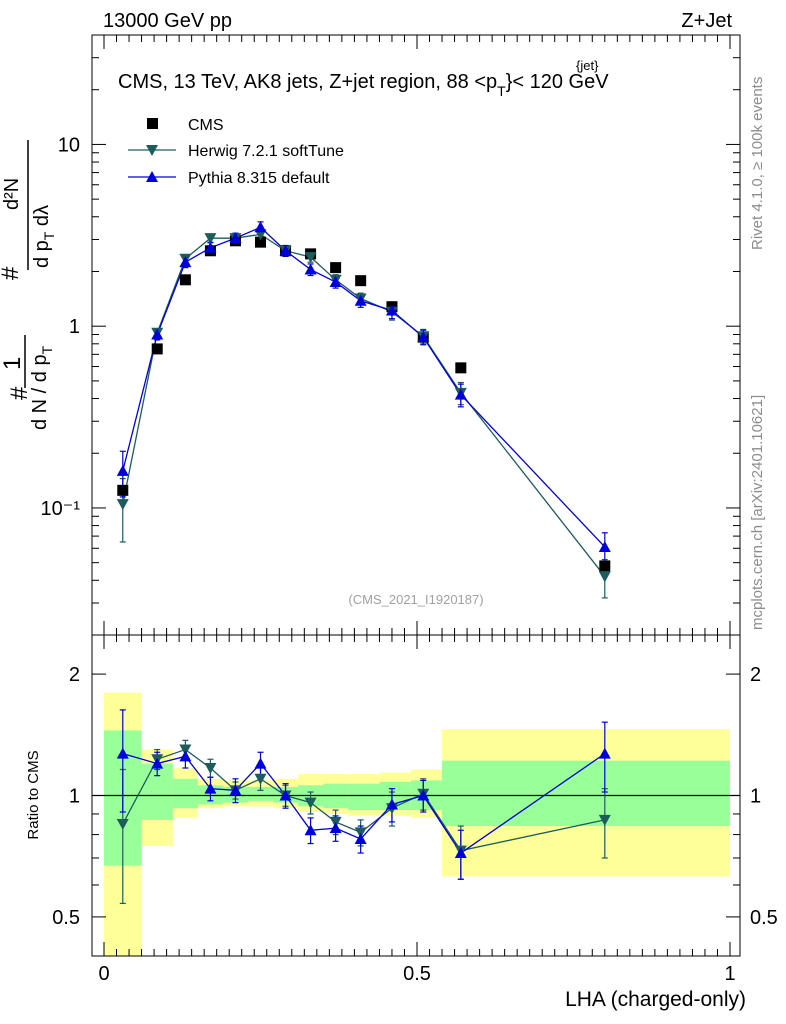  Describe the element at coordinates (13, 363) in the screenshot. I see `ylabel-one: 1` at that location.